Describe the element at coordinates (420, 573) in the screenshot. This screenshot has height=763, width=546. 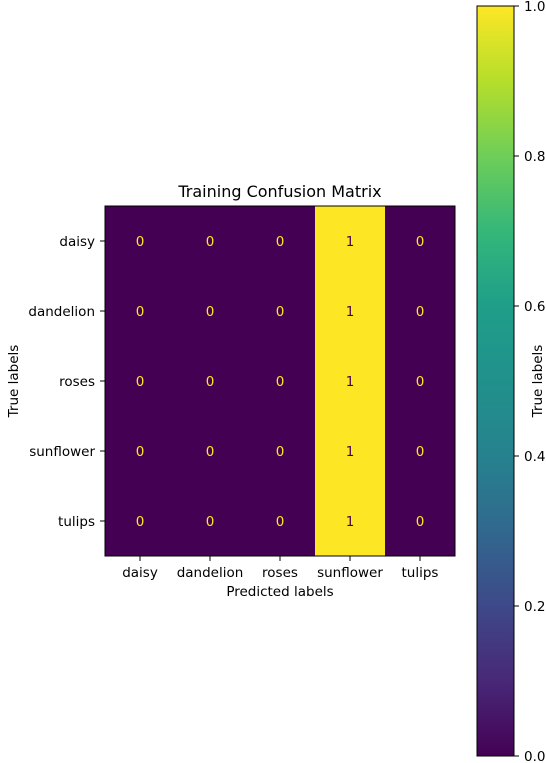
I see `x-tick-label: tulips` at that location.